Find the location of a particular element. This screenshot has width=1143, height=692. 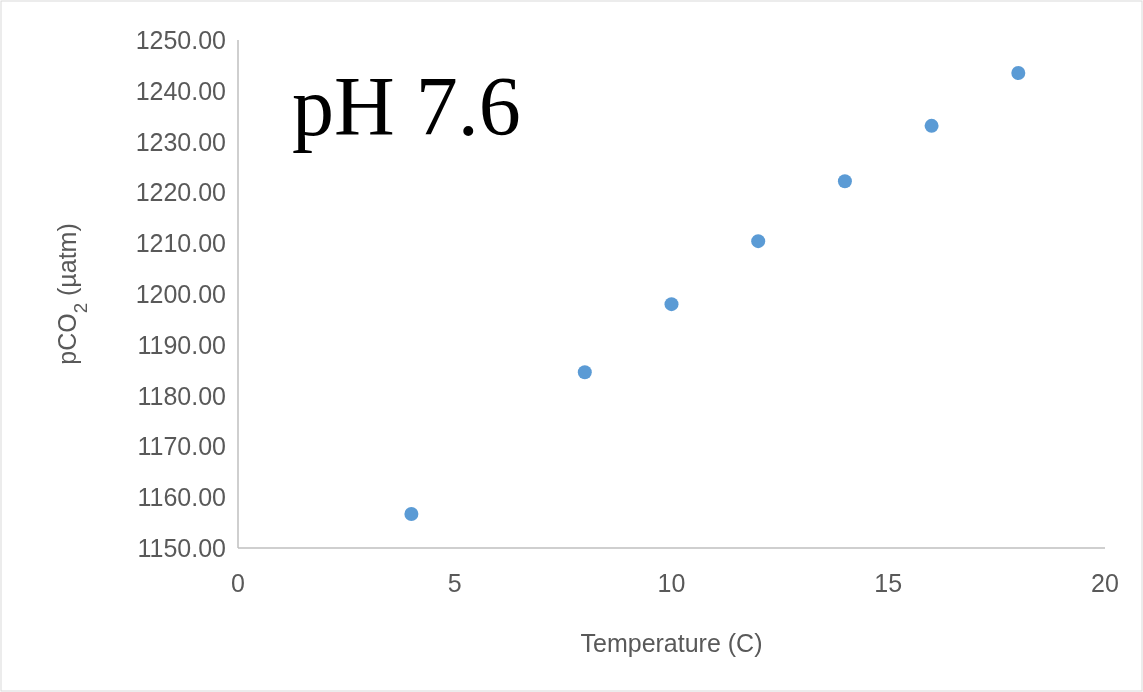

y-tick-label: 1210.00 is located at coordinates (180, 243).